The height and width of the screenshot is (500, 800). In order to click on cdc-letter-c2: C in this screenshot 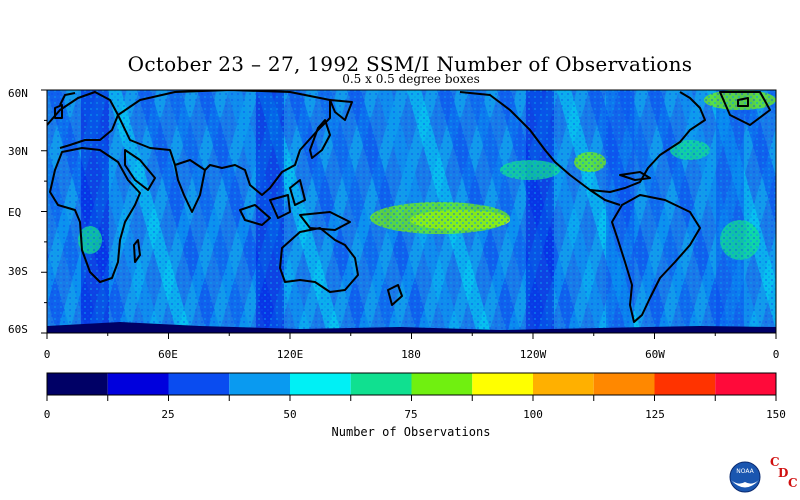, I will do `click(793, 483)`.